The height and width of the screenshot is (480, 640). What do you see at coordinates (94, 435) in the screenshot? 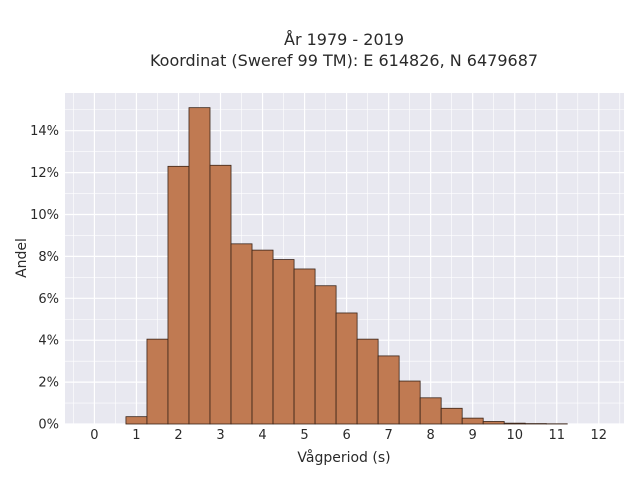
I see `x-tick-label: 0` at bounding box center [94, 435].